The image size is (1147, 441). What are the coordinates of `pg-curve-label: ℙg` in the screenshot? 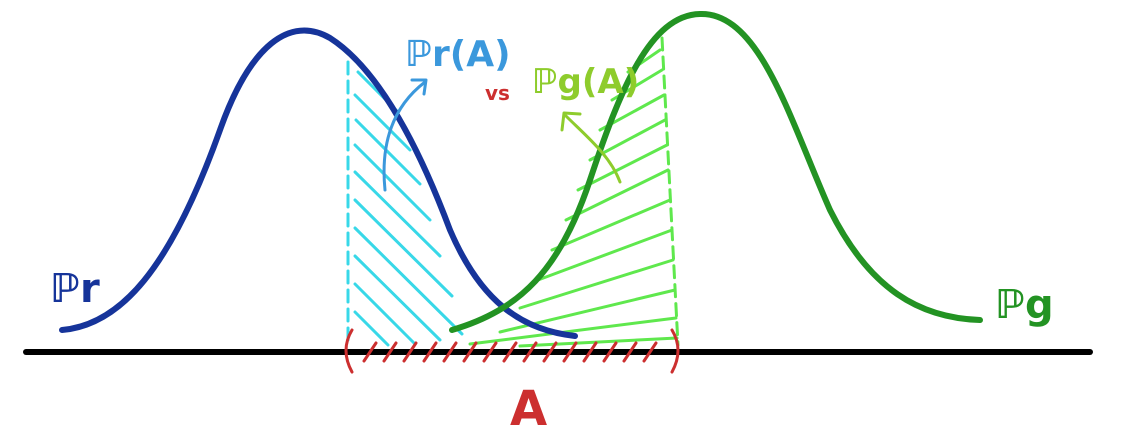 It's located at (1024, 305).